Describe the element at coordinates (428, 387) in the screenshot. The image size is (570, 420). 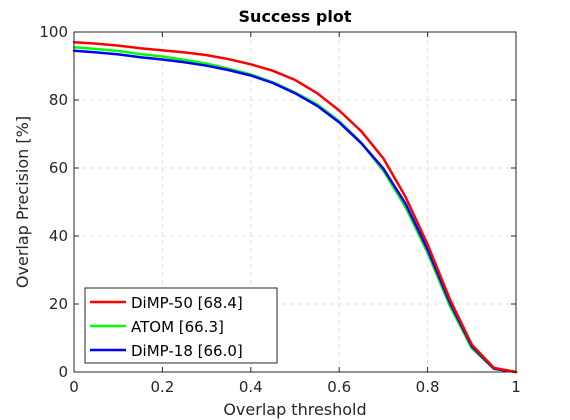
I see `x-tick-label: 0.8` at that location.